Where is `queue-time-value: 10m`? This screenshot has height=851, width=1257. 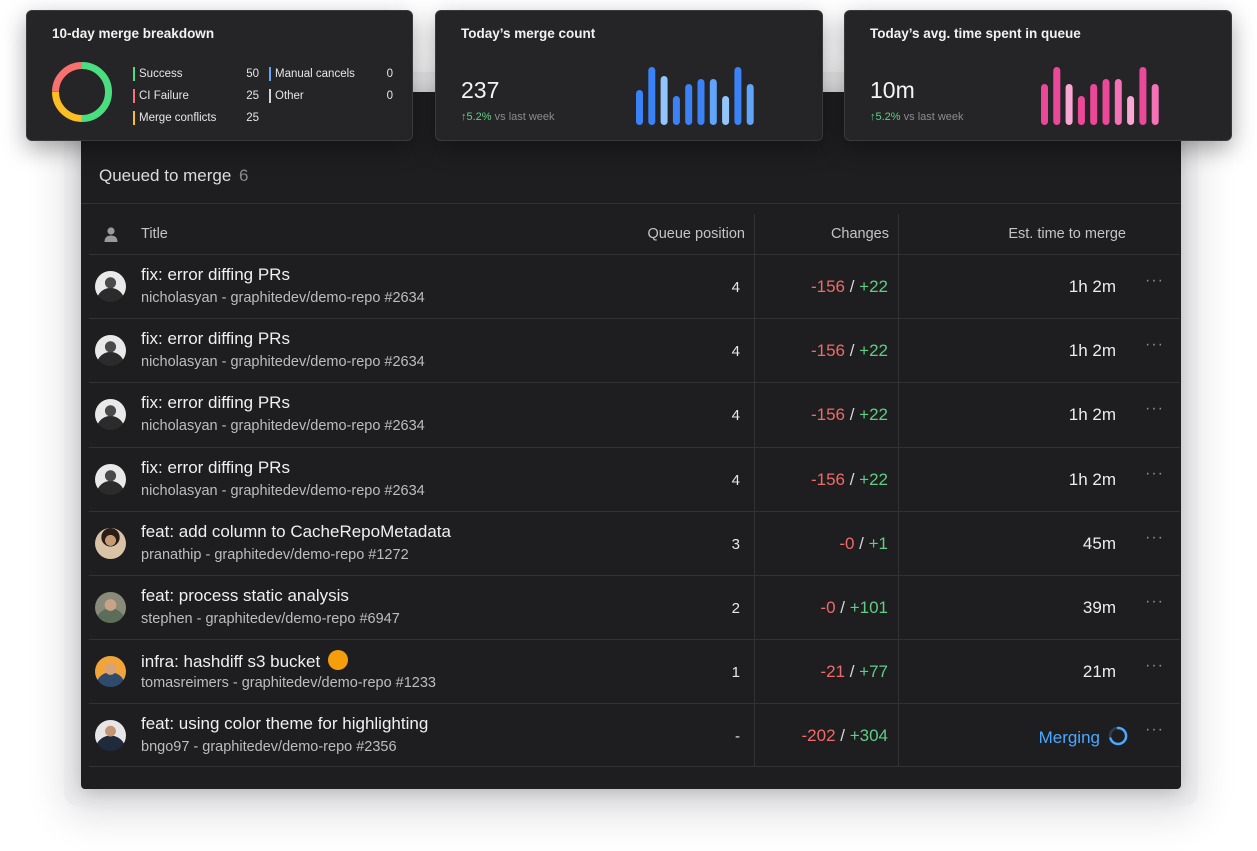
queue-time-value: 10m is located at coordinates (892, 90).